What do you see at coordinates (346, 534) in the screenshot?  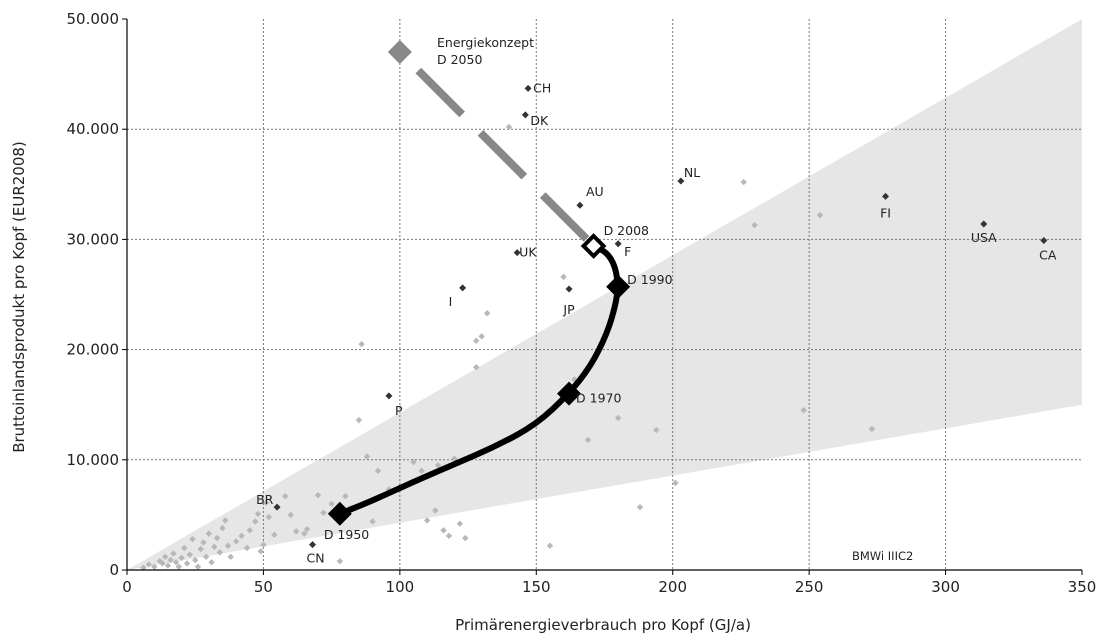 I see `germany-marker-label: D 1950` at bounding box center [346, 534].